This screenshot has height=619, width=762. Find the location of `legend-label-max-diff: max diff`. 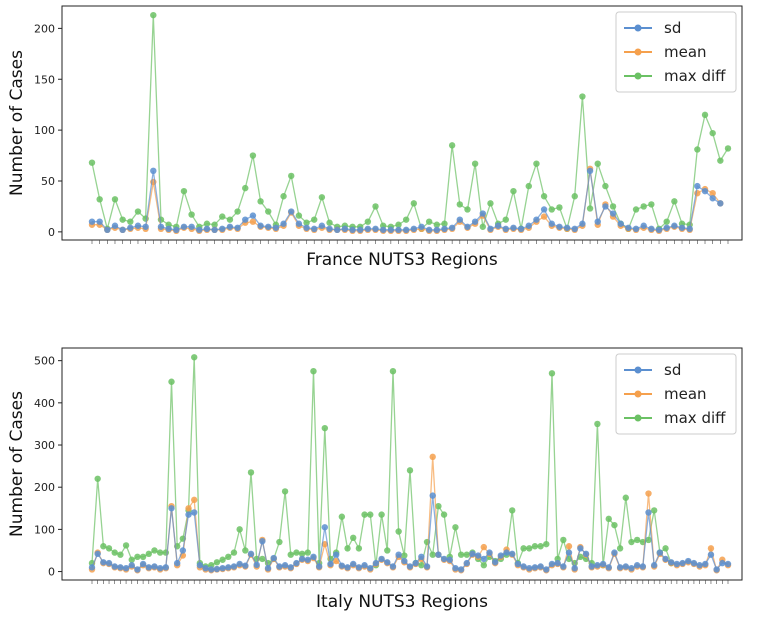

legend-label-max-diff: max diff is located at coordinates (695, 418).